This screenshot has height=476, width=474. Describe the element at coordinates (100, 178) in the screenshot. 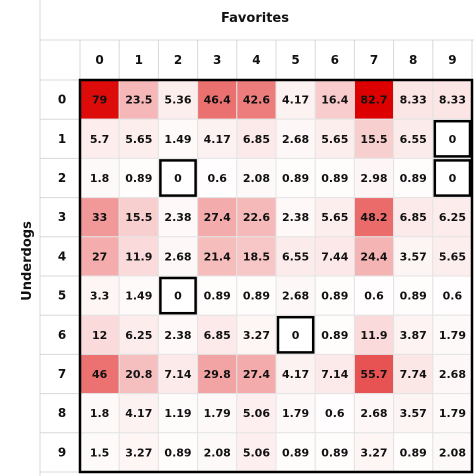

I see `cell-value-label: 1.8` at that location.